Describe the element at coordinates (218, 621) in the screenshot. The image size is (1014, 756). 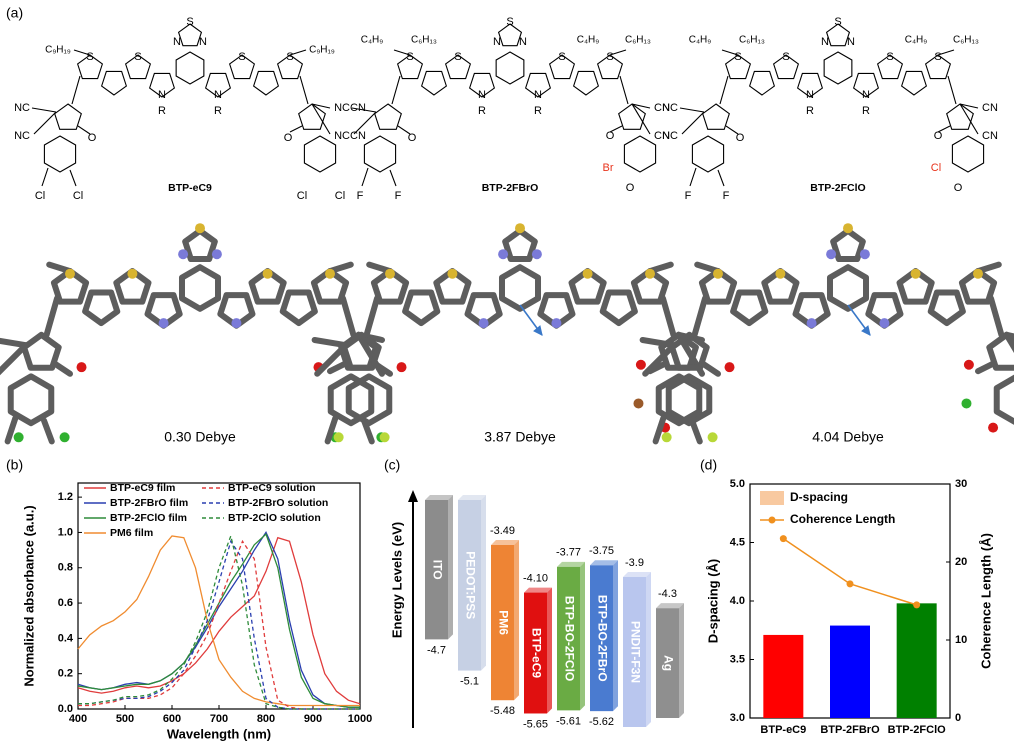
I see `spectrum-line` at that location.